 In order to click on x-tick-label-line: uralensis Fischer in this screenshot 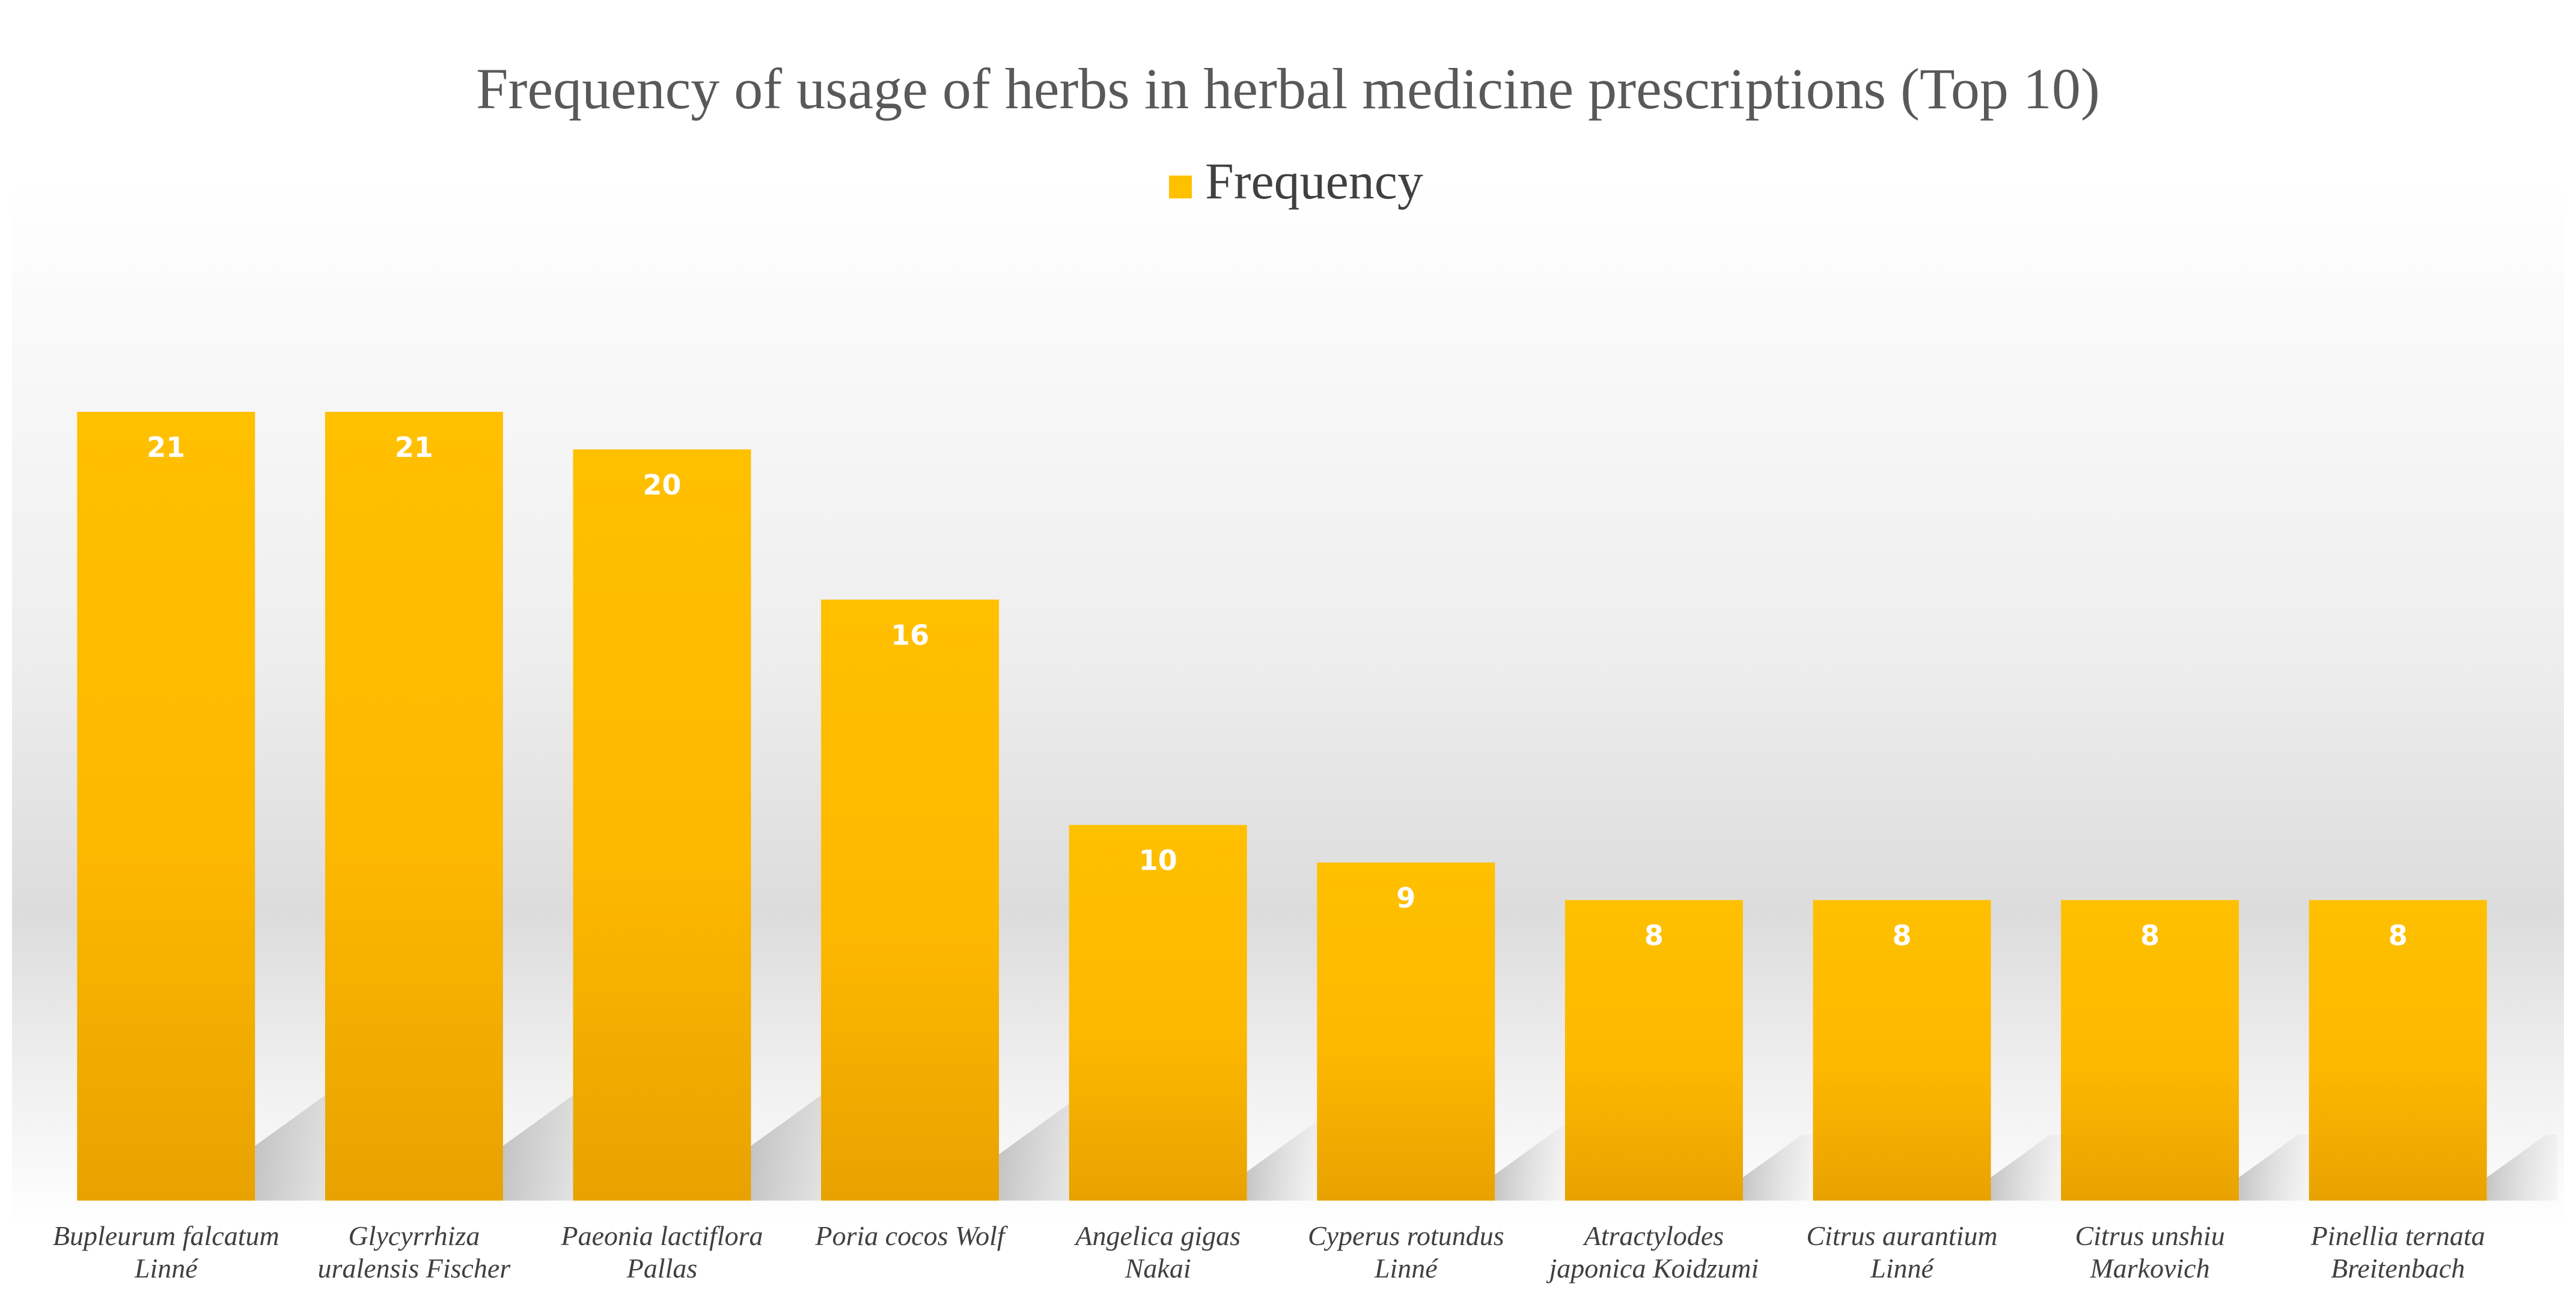, I will do `click(414, 1268)`.